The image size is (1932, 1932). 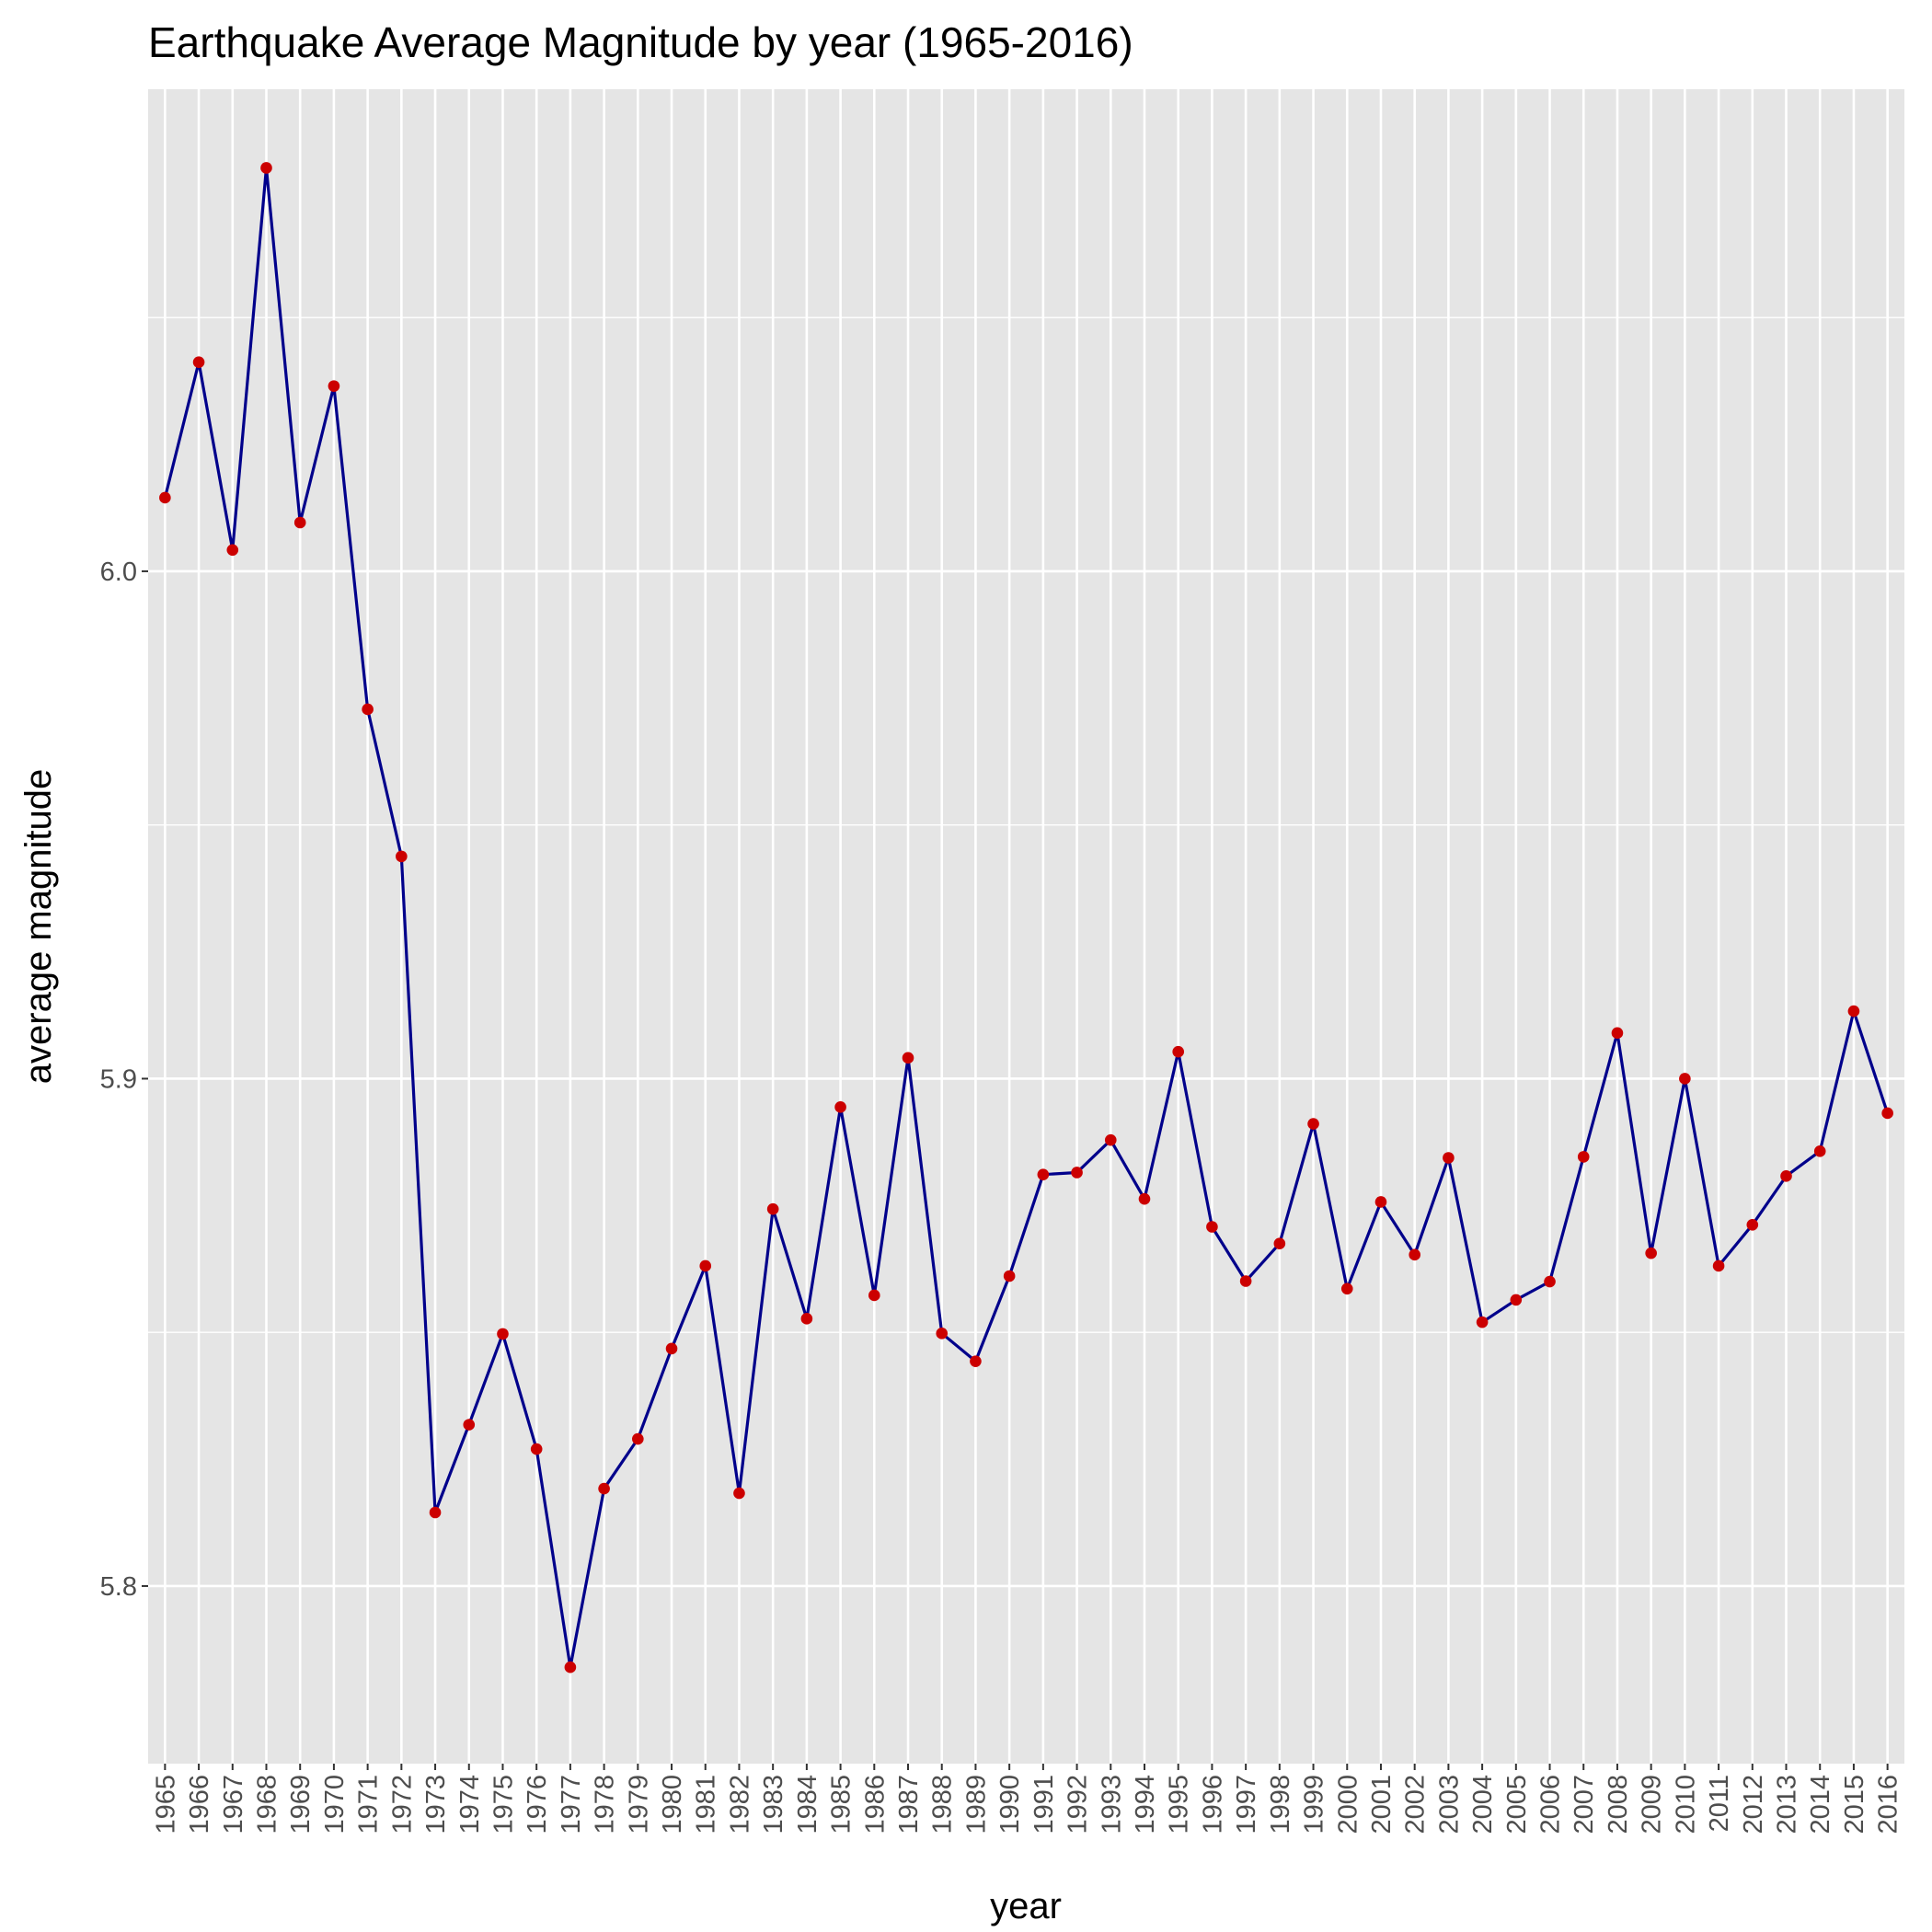 I want to click on data-point-2006, so click(x=1550, y=1281).